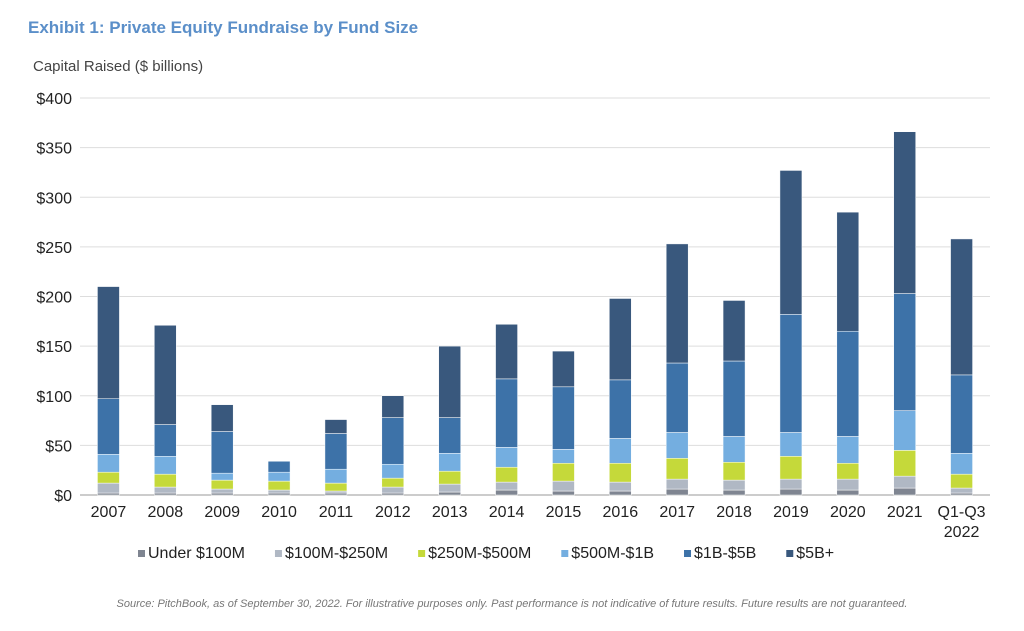 This screenshot has height=631, width=1024. Describe the element at coordinates (612, 553) in the screenshot. I see `legend-label: $500M-$1B` at that location.